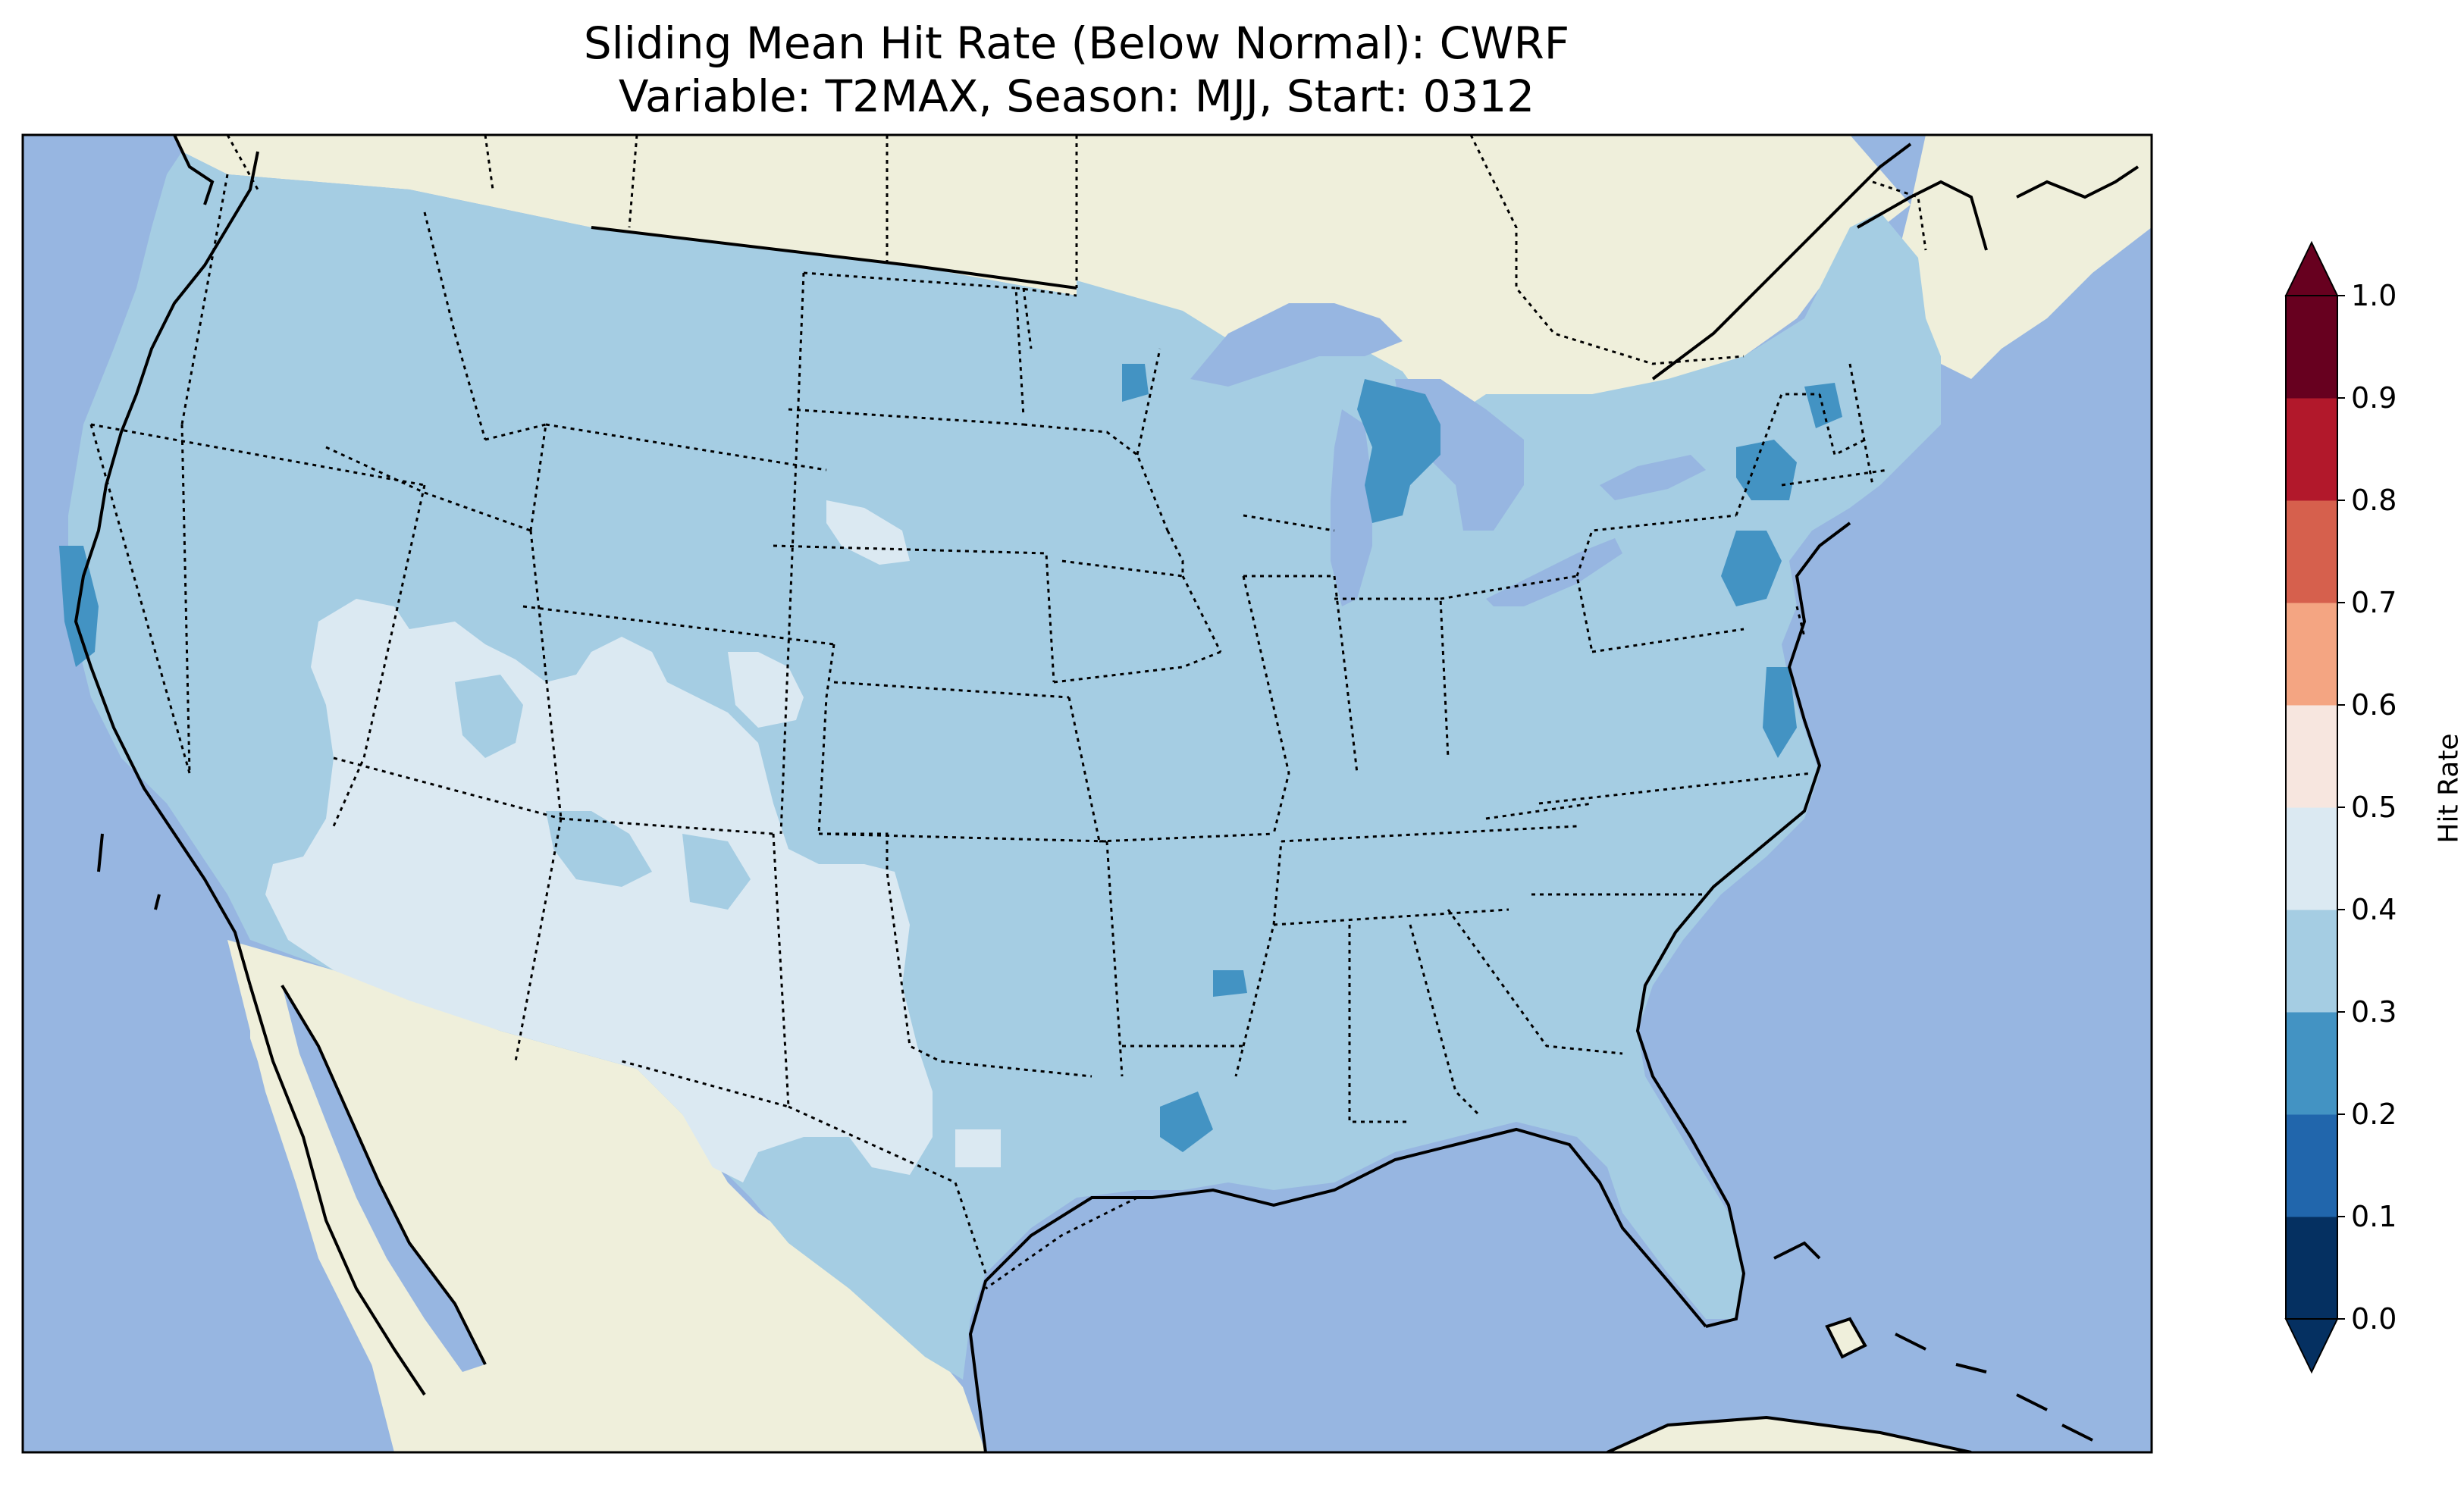  Describe the element at coordinates (338, 1201) in the screenshot. I see `baja-land` at that location.